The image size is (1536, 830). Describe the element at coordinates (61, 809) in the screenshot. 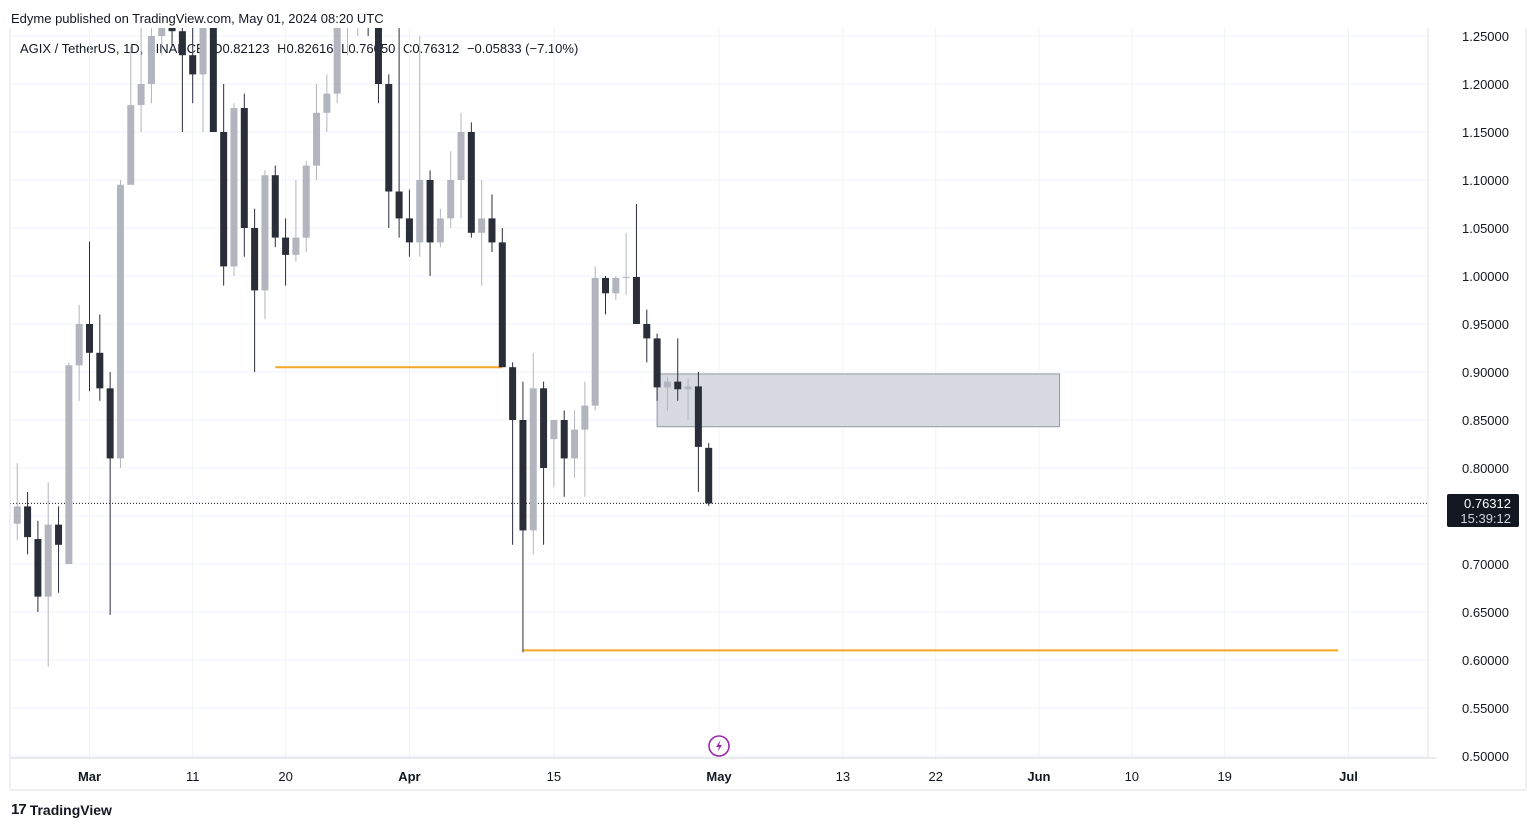

I see `tradingview-branding: 17 TradingView` at that location.